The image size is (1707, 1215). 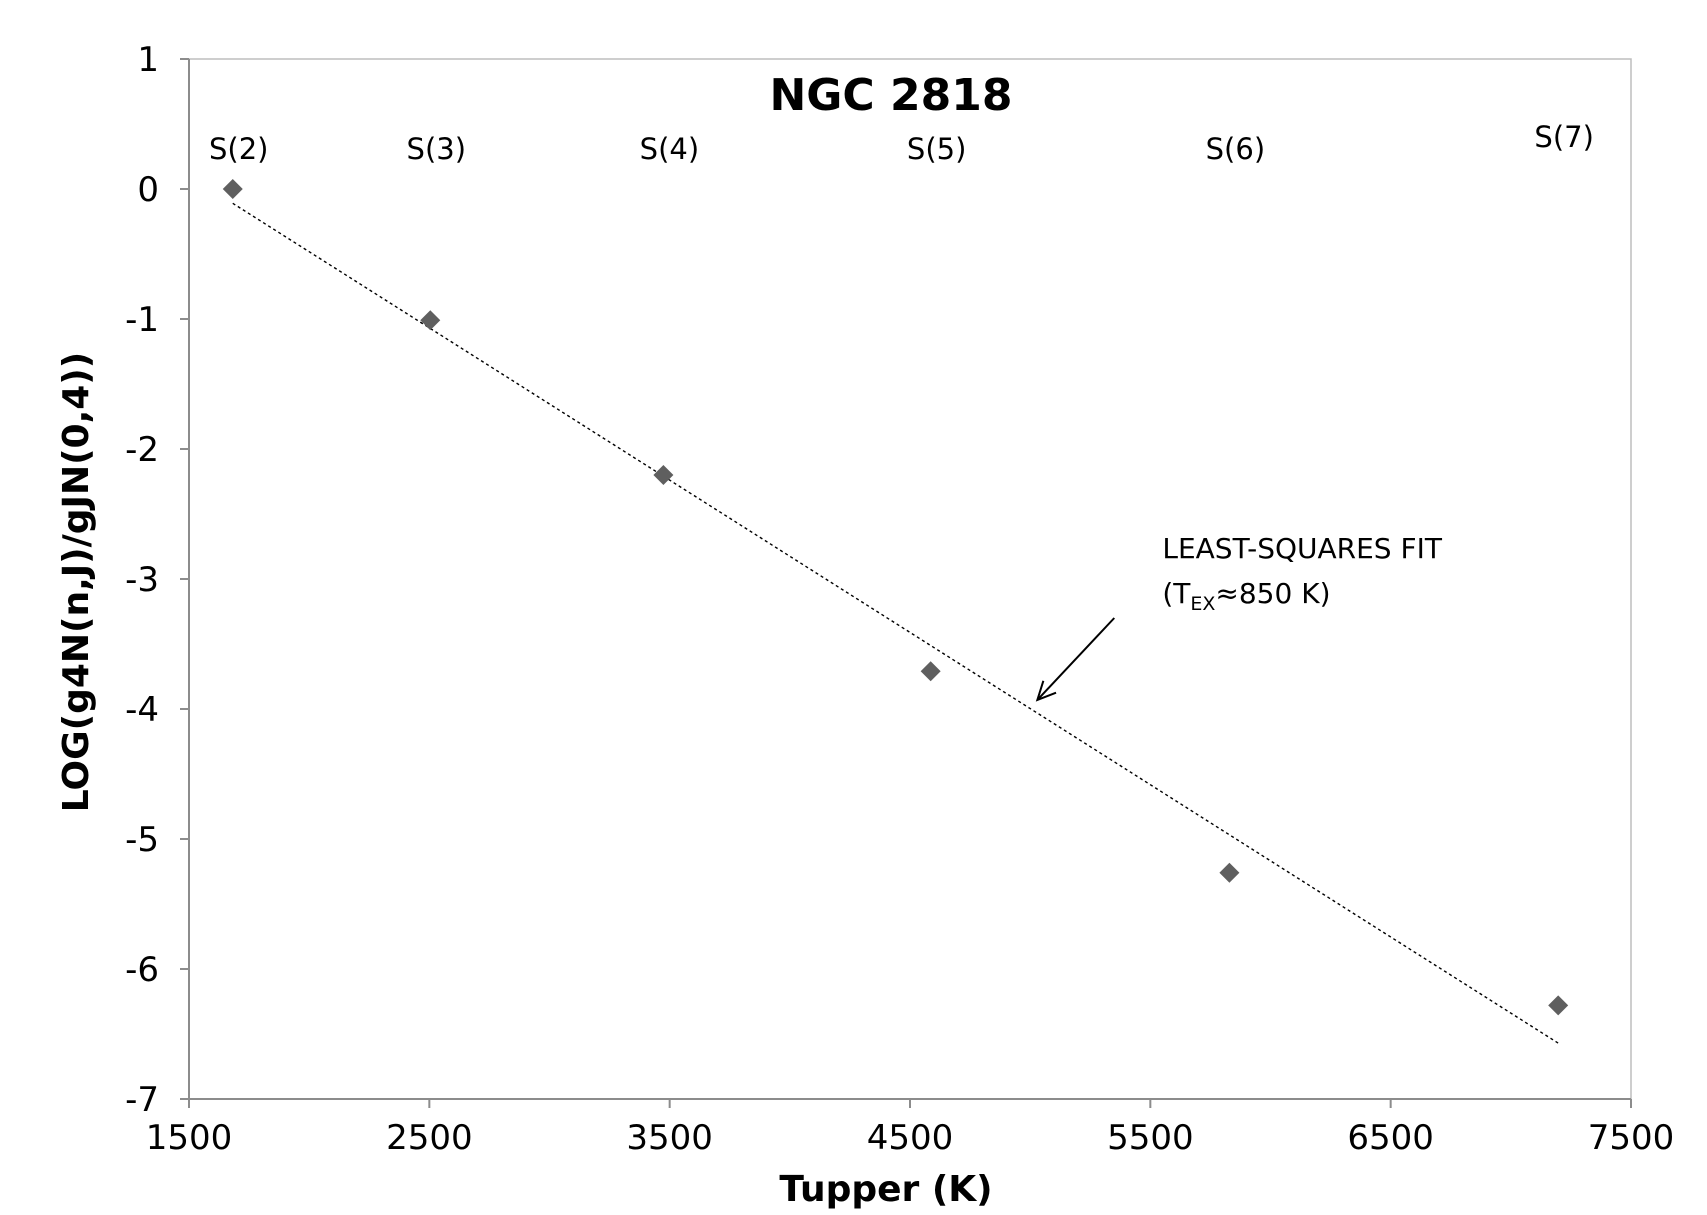 I want to click on x-tick-label: 1500, so click(x=189, y=1138).